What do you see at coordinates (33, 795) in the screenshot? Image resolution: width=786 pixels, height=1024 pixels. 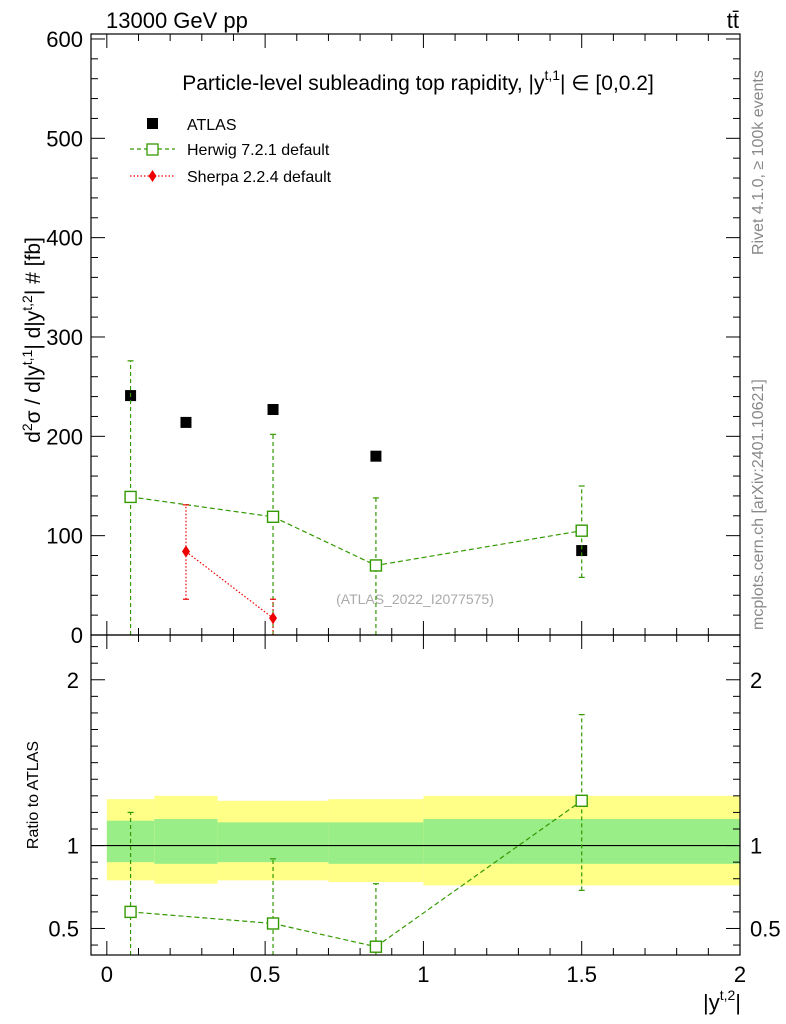 I see `ratio-ylabel: Ratio to ATLAS` at bounding box center [33, 795].